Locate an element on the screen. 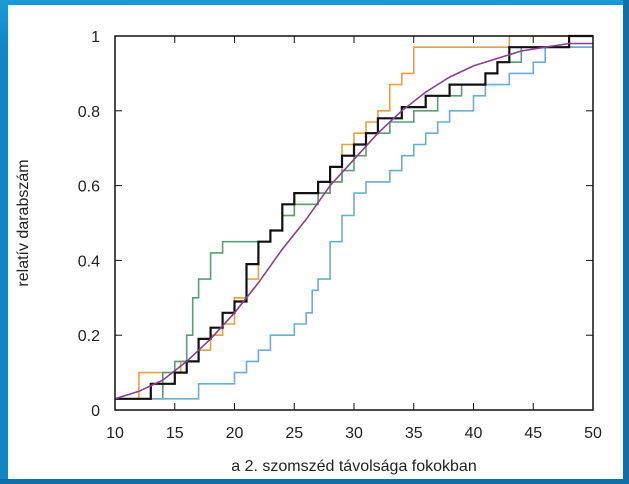  x-tick-label: 30 is located at coordinates (354, 433).